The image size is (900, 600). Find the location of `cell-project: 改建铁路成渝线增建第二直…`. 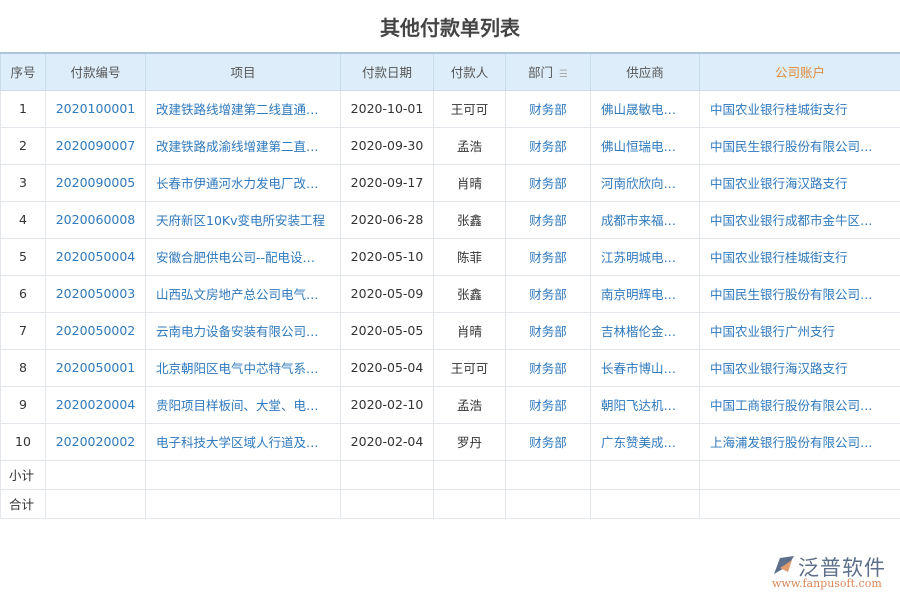

cell-project: 改建铁路成渝线增建第二直… is located at coordinates (243, 145).